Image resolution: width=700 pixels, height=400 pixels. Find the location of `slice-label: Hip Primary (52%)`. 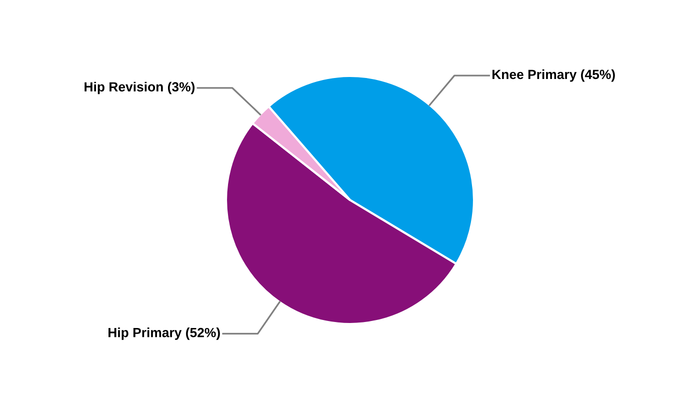

slice-label: Hip Primary (52%) is located at coordinates (164, 334).